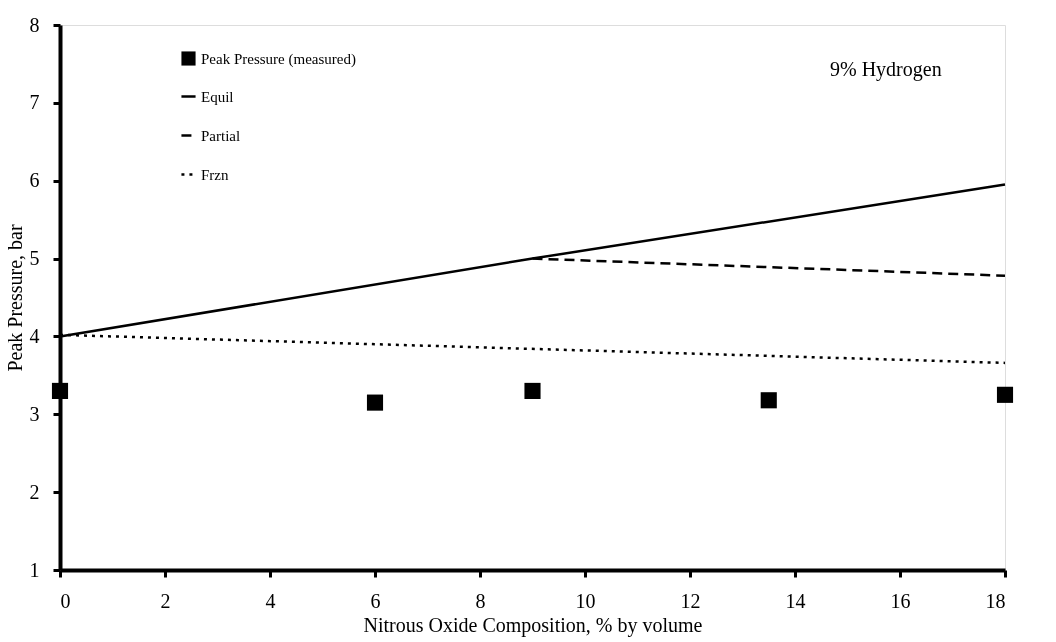 The height and width of the screenshot is (642, 1056). I want to click on annotation: 9% Hydrogen, so click(886, 69).